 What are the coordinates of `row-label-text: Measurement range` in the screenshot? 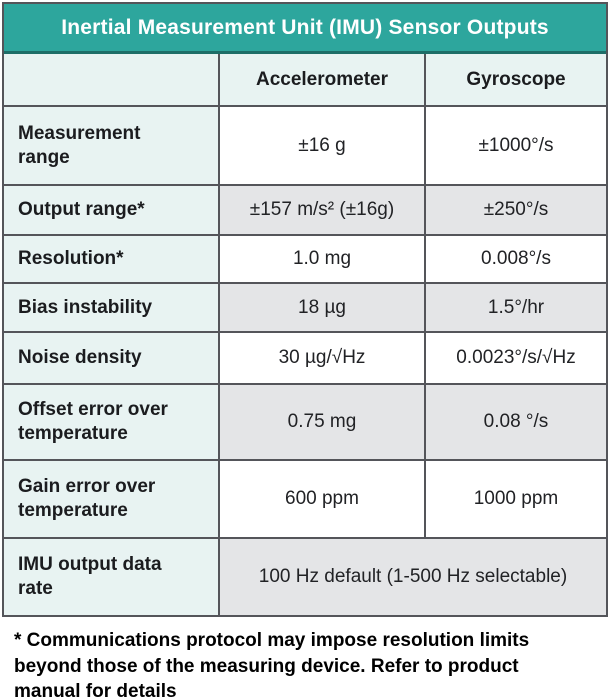 It's located at (79, 145).